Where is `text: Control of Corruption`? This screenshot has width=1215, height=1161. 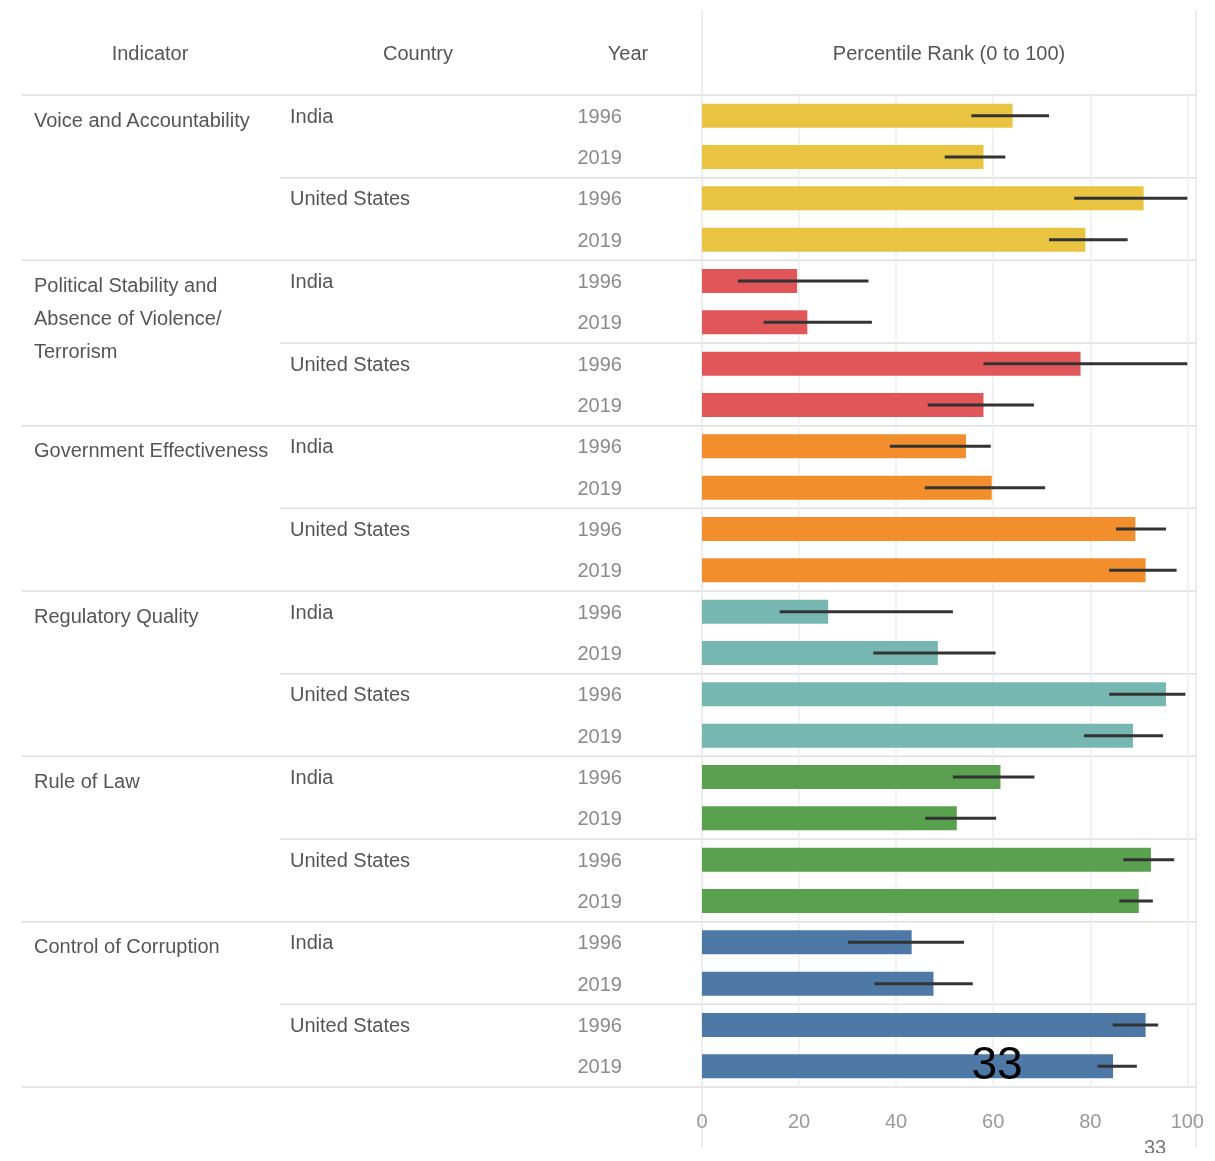
text: Control of Corruption is located at coordinates (127, 946).